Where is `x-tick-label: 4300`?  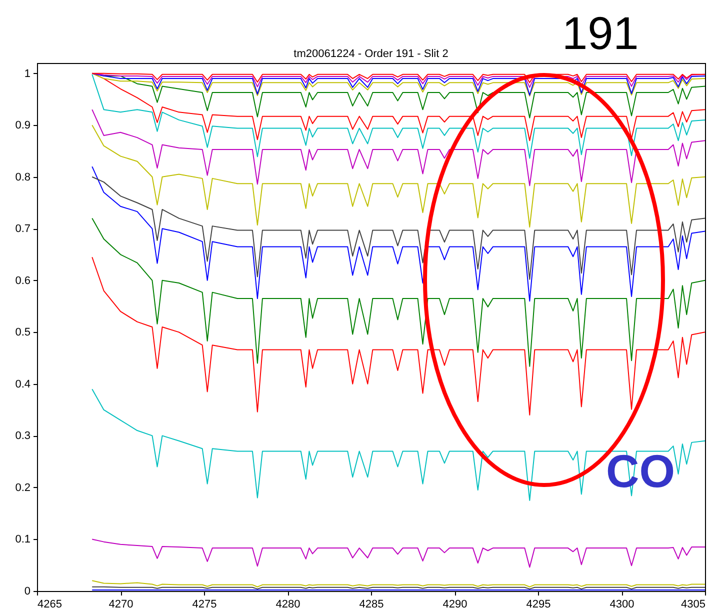
x-tick-label: 4300 is located at coordinates (622, 604).